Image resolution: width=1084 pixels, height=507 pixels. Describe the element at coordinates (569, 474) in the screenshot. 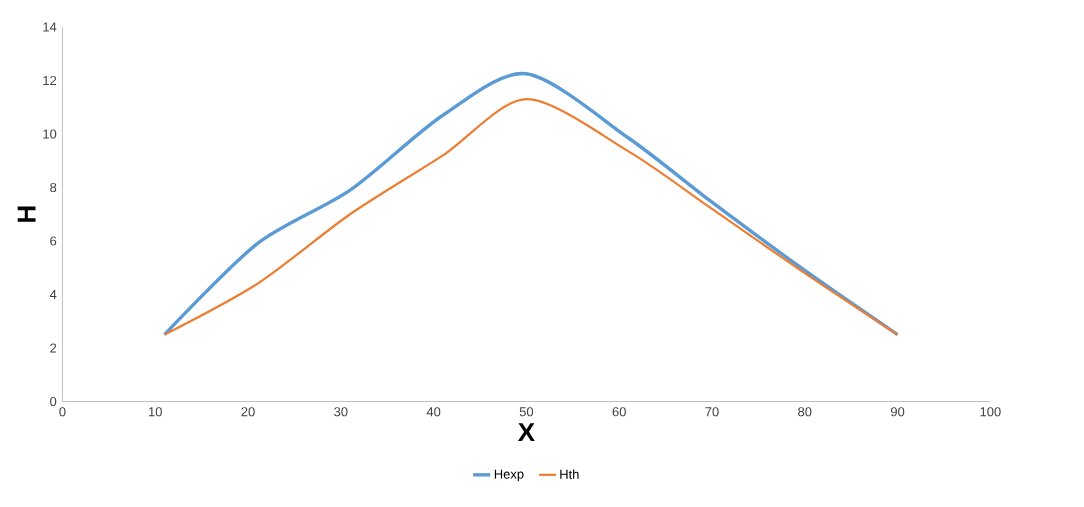

I see `legend-label: Hth` at that location.